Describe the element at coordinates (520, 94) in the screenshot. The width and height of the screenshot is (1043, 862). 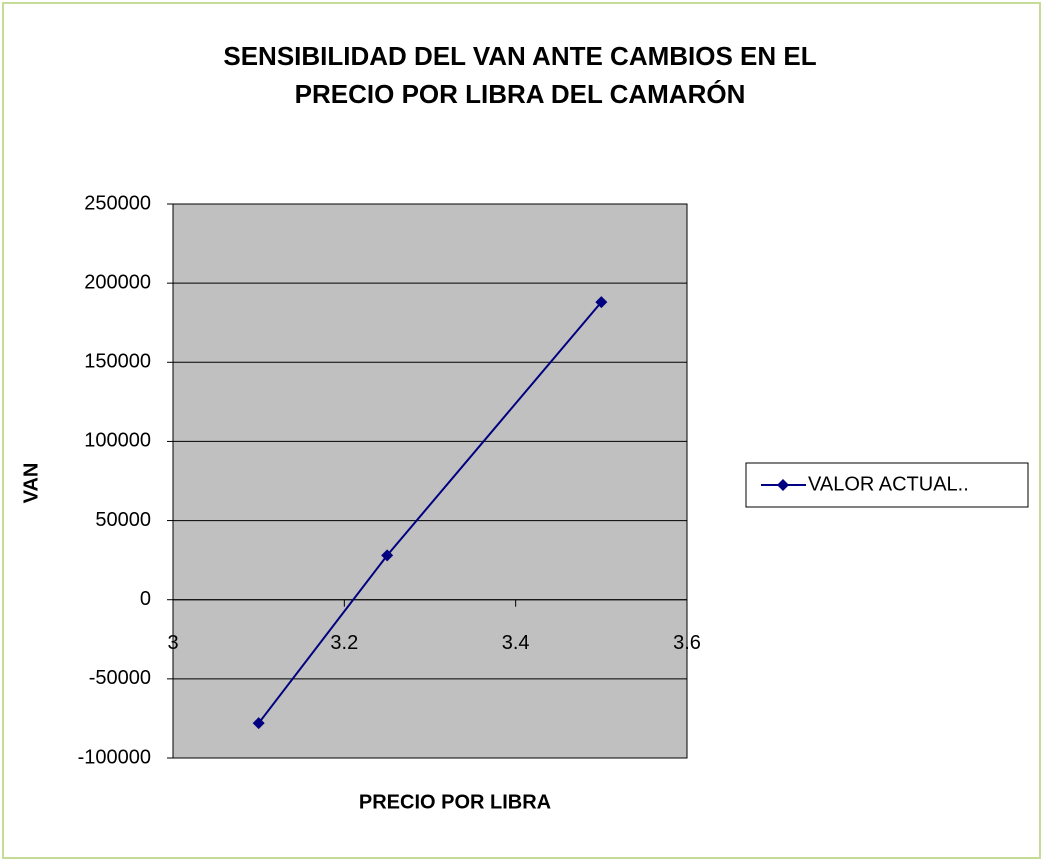
I see `chart-title: PRECIO POR LIBRA DEL CAMARÓN` at that location.